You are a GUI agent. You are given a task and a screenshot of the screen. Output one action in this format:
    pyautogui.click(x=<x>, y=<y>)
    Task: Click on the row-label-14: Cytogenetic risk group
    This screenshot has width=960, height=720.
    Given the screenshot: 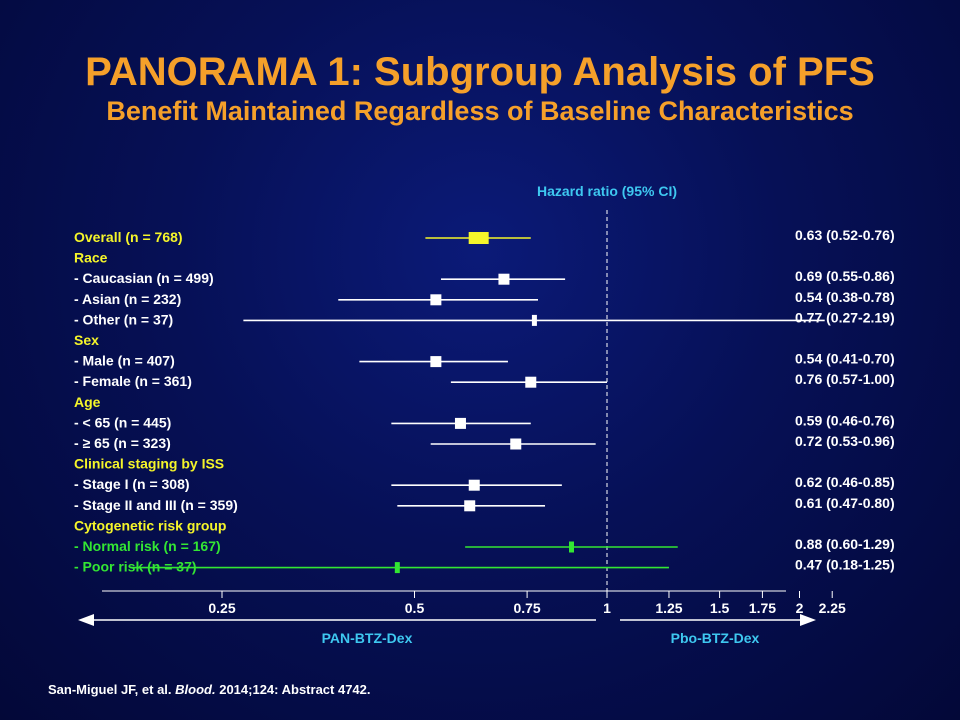 What is the action you would take?
    pyautogui.click(x=150, y=525)
    